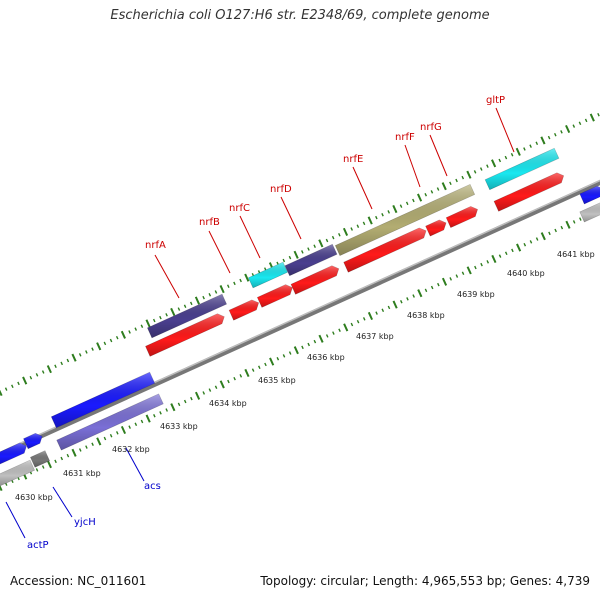  Describe the element at coordinates (529, 192) in the screenshot. I see `gltP-feature-shade` at that location.